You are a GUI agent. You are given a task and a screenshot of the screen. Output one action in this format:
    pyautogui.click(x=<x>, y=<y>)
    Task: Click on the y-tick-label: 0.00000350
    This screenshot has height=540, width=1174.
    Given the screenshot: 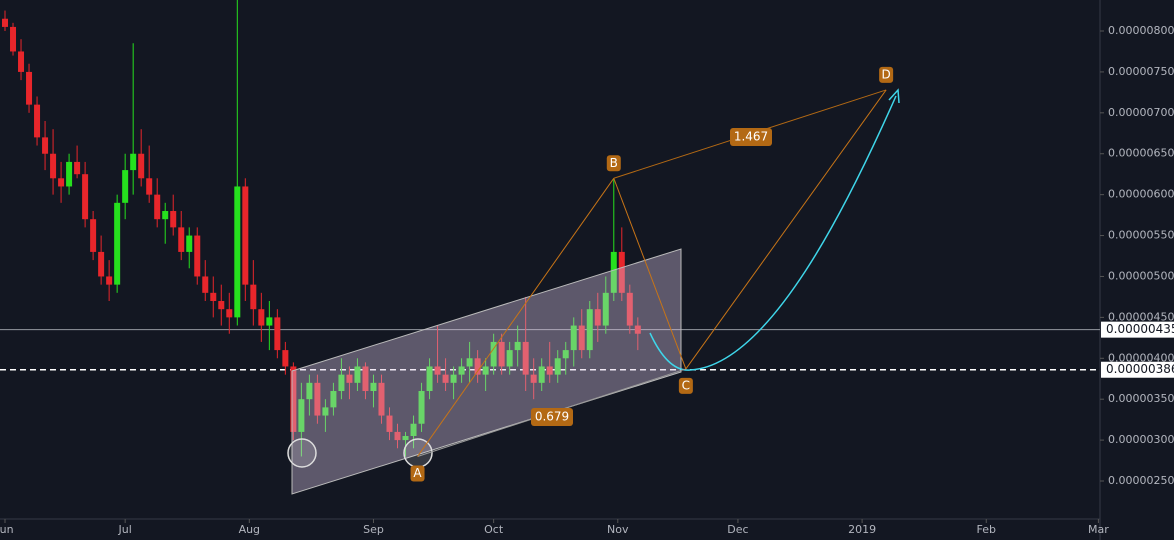 What is the action you would take?
    pyautogui.click(x=1141, y=398)
    